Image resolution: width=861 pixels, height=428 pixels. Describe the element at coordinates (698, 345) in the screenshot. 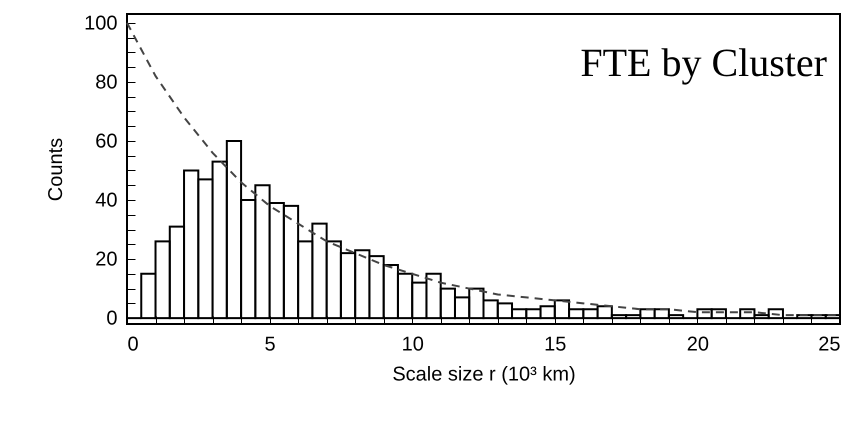

I see `x-tick-label: 20` at that location.